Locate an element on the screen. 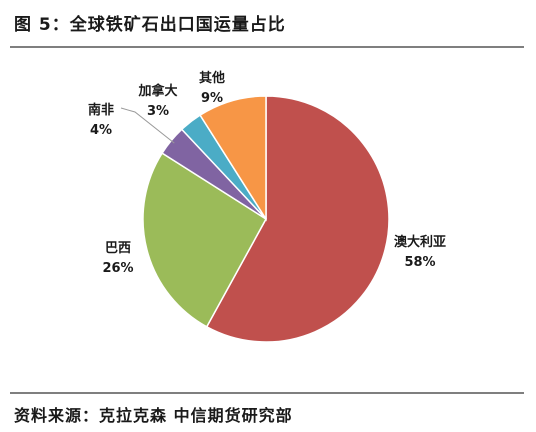 The height and width of the screenshot is (432, 536). slice-name: 南非 is located at coordinates (101, 110).